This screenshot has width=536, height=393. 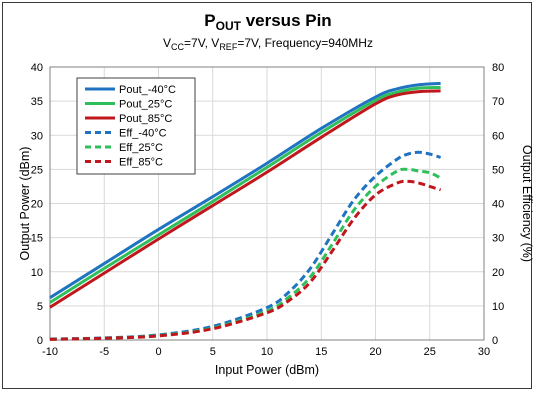 What do you see at coordinates (104, 352) in the screenshot?
I see `x-tick-label: -5` at bounding box center [104, 352].